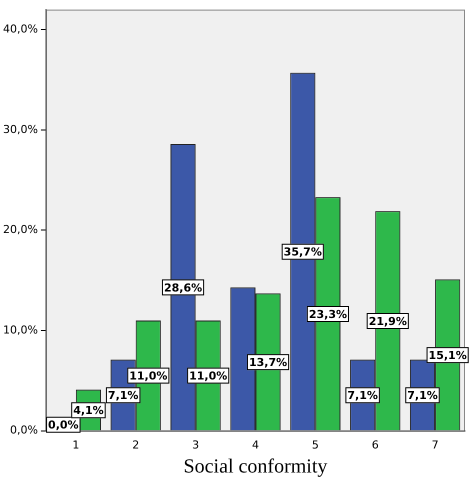  I want to click on data-label: 0,0%, so click(63, 425).